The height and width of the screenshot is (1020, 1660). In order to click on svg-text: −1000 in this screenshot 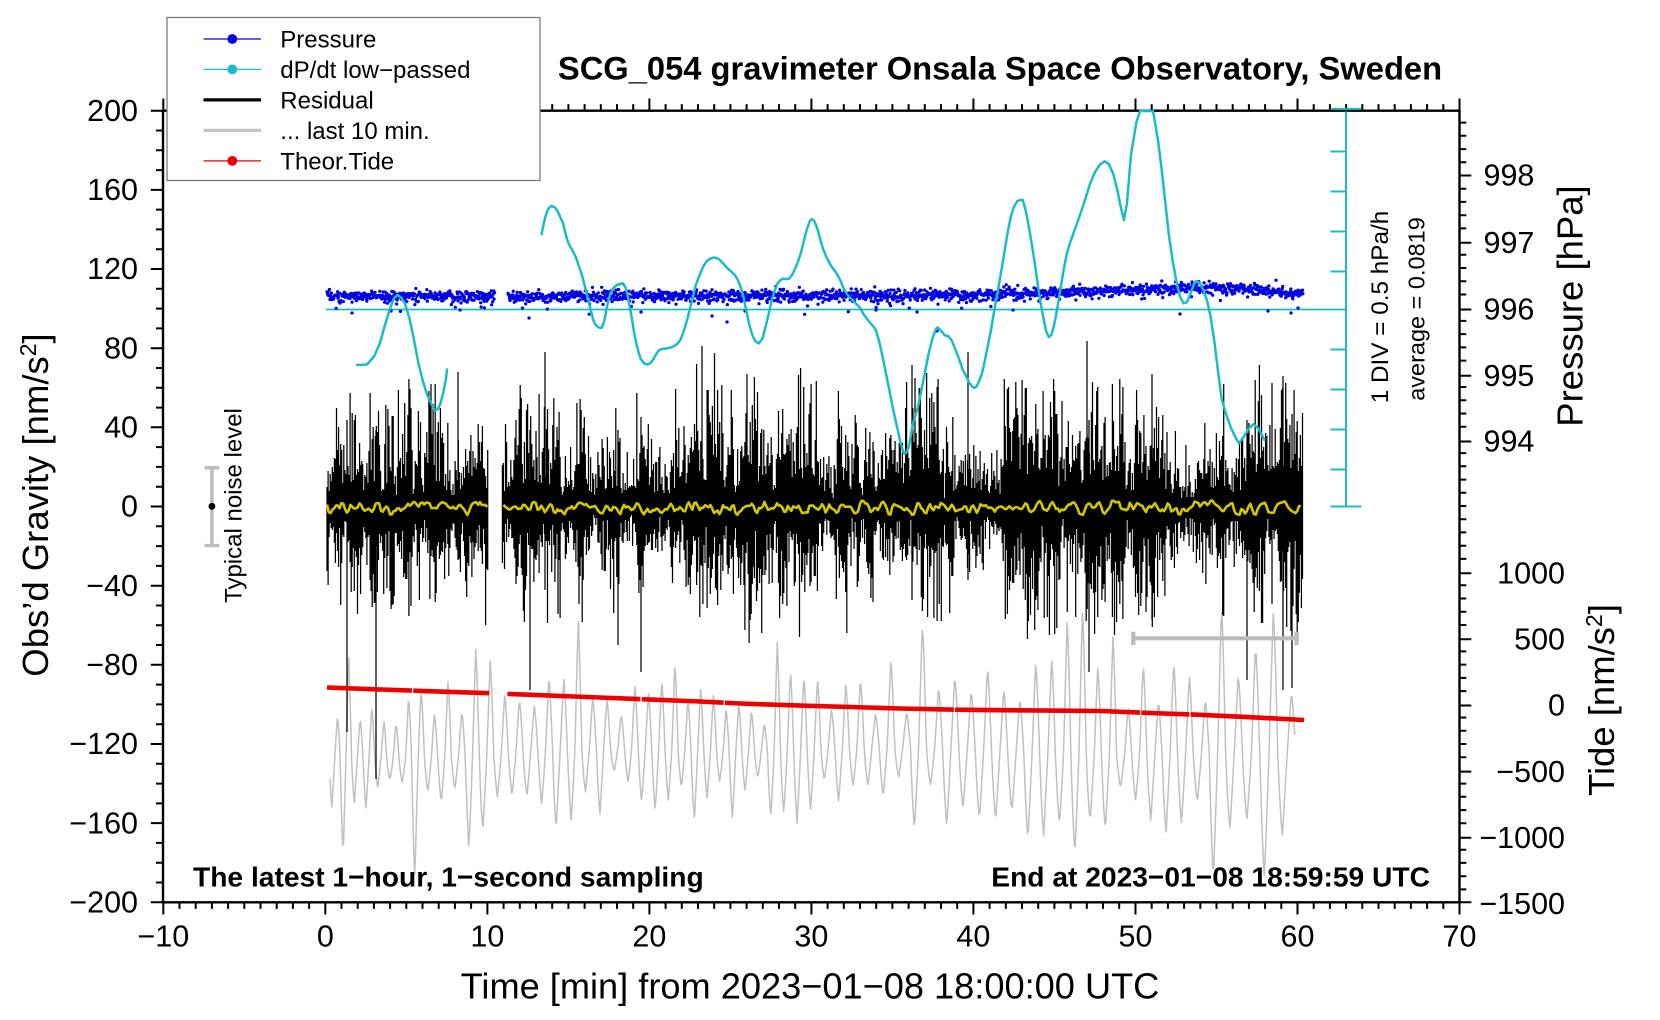, I will do `click(1522, 838)`.